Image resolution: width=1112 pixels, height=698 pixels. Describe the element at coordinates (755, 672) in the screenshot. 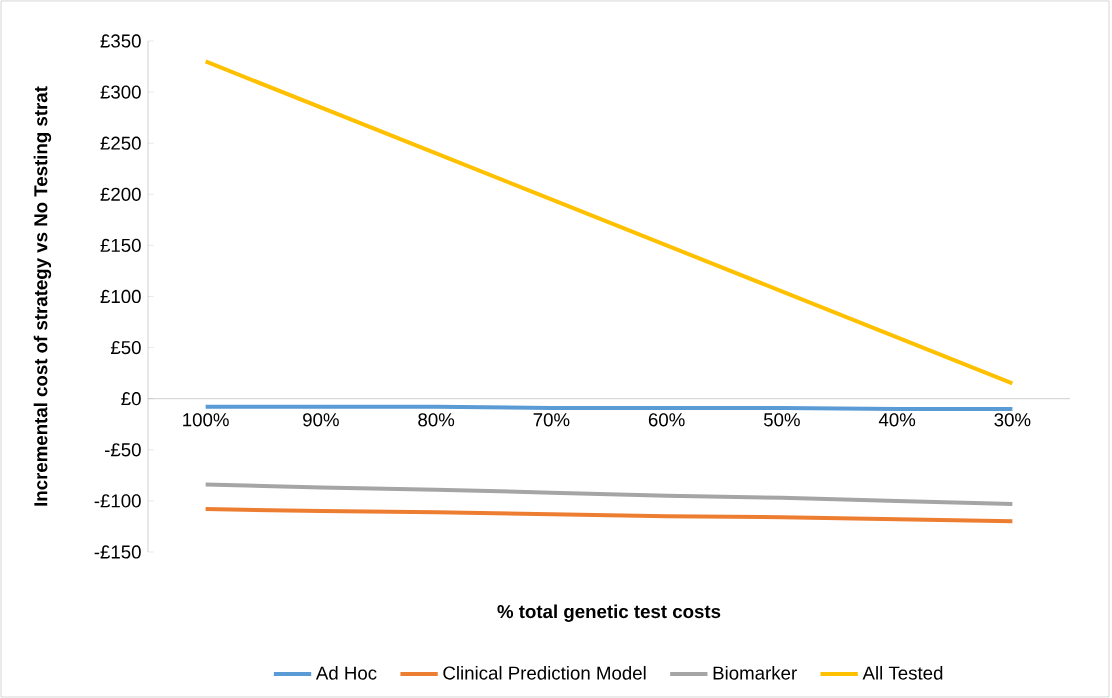

I see `legend-label: Biomarker` at that location.